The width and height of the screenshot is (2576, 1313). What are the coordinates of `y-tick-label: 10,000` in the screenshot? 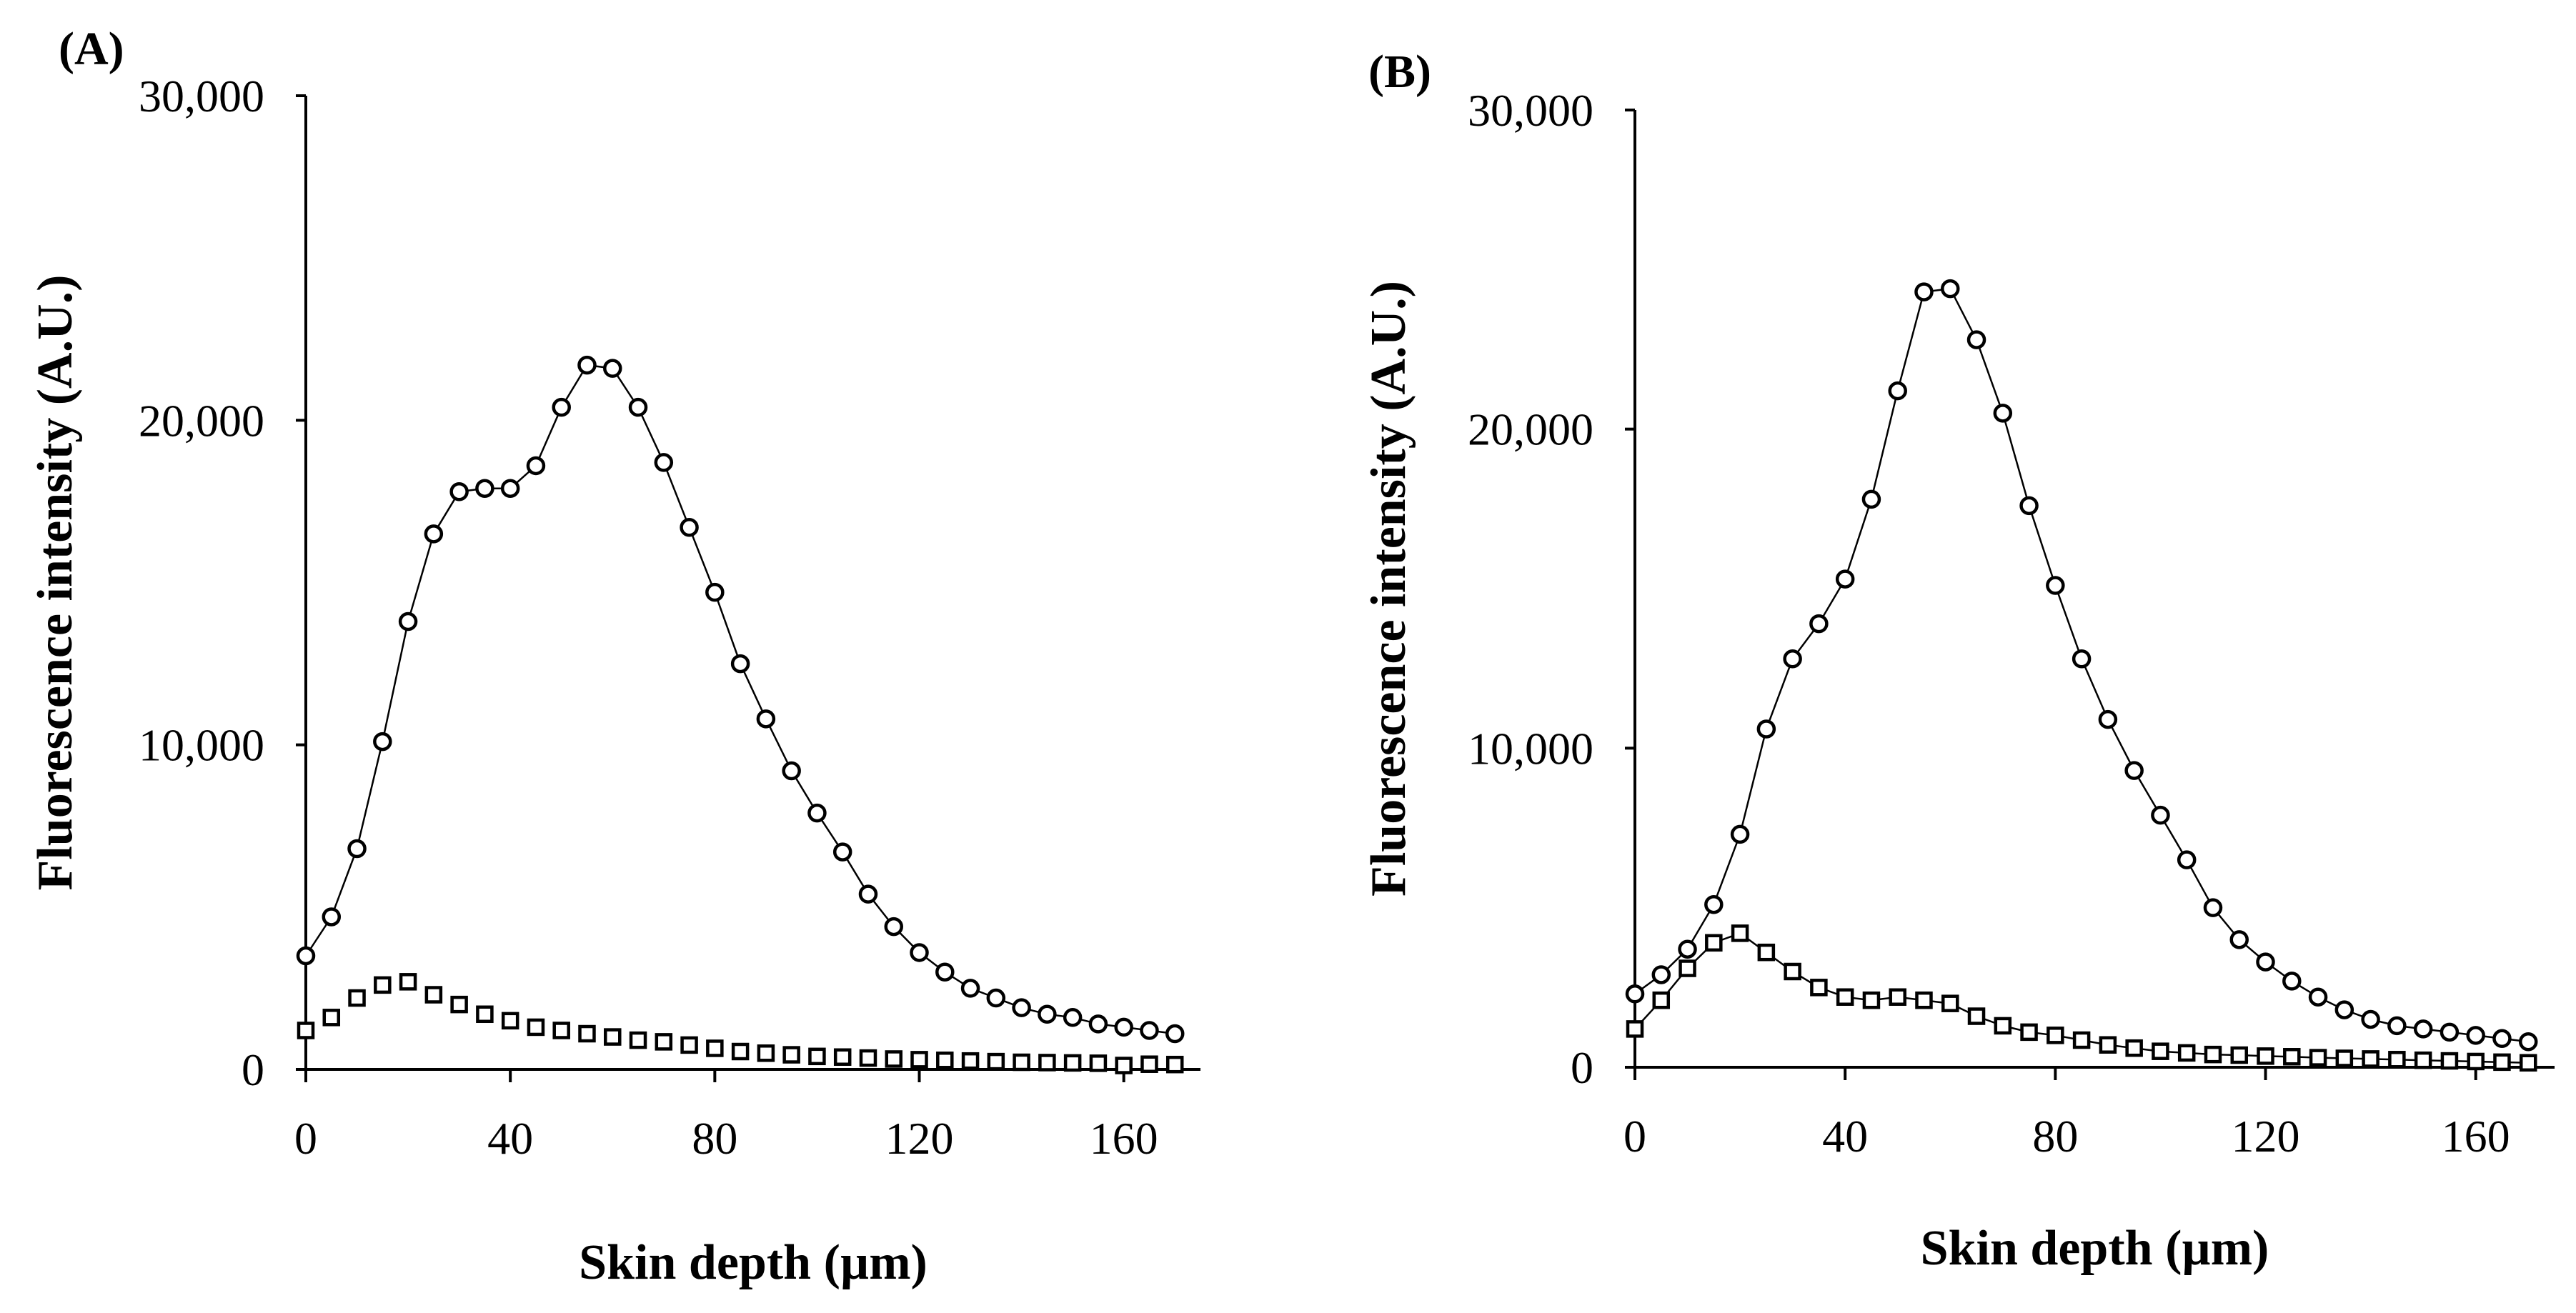 It's located at (1530, 748).